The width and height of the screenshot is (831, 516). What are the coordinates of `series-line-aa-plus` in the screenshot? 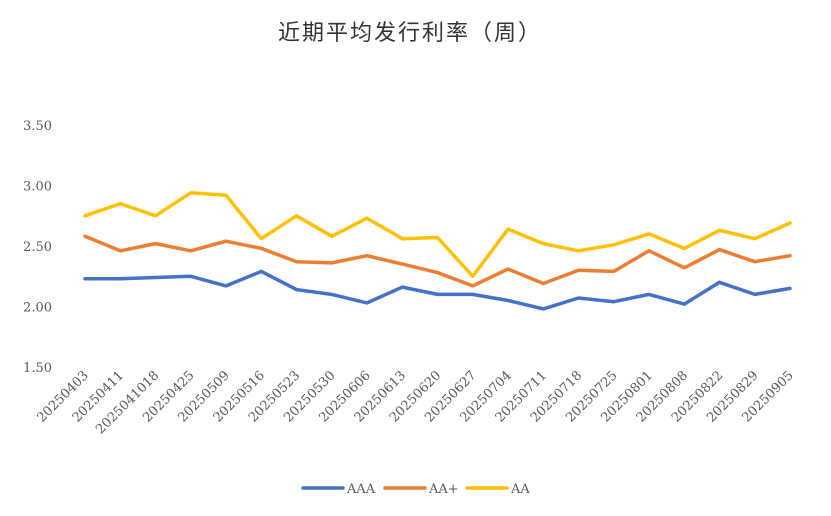 It's located at (437, 261).